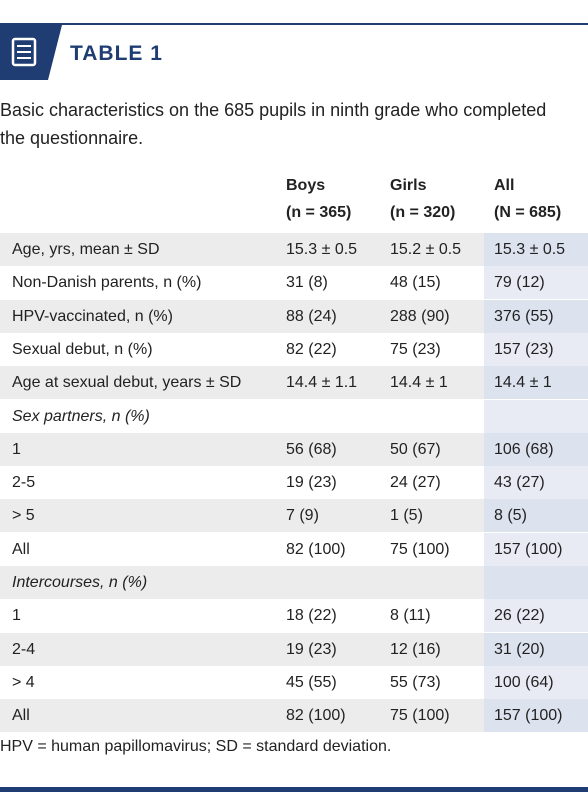 This screenshot has width=588, height=800. I want to click on cell-value: 24 (27), so click(415, 483).